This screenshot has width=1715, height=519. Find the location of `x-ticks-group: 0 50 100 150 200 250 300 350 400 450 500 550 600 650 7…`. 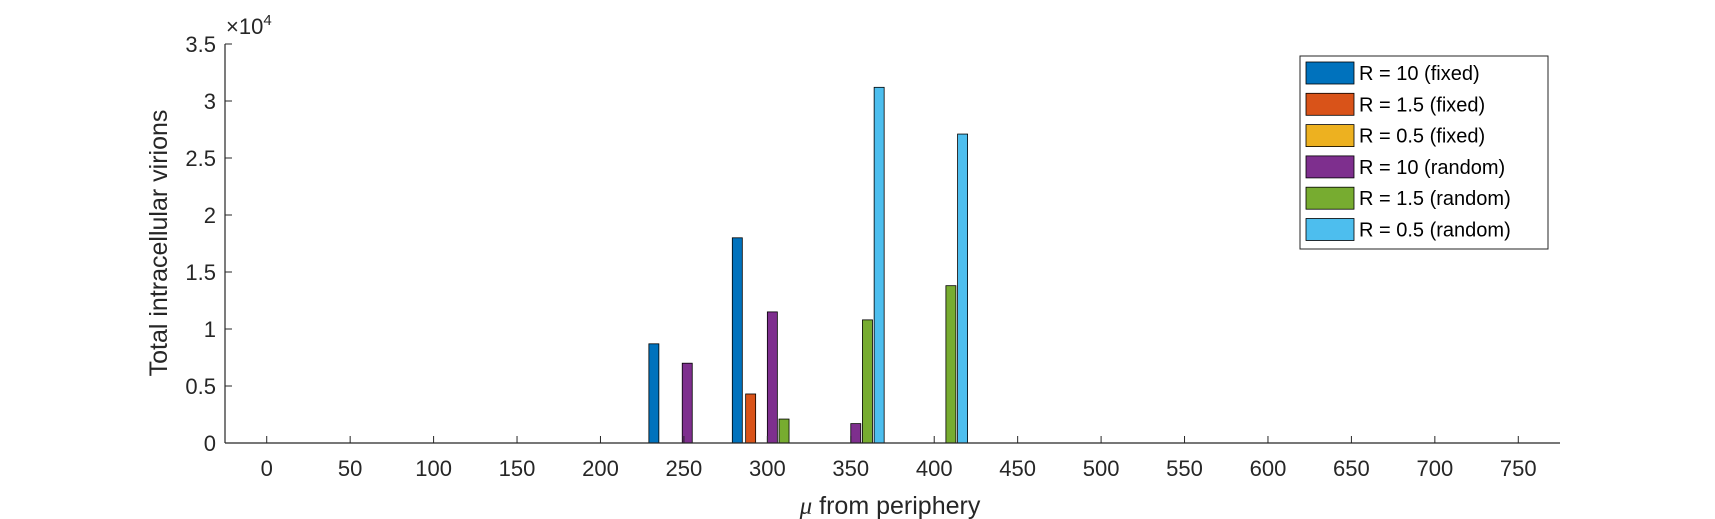

x-ticks-group: 0 50 100 150 200 250 300 350 400 450 500 550 600 650 7… is located at coordinates (899, 458).